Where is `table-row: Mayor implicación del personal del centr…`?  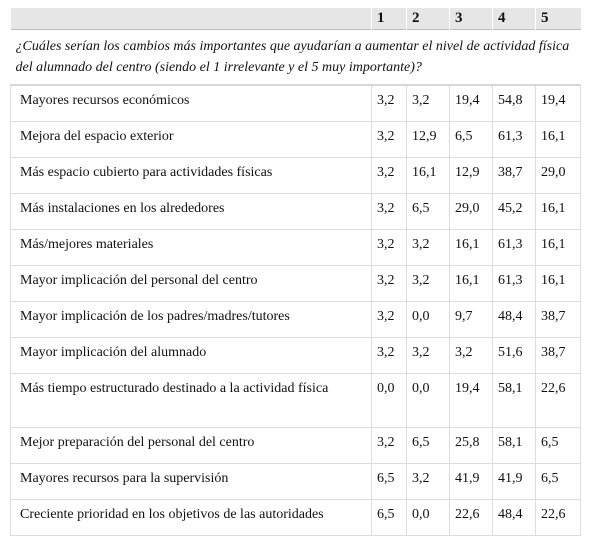
table-row: Mayor implicación del personal del centr… is located at coordinates (295, 283).